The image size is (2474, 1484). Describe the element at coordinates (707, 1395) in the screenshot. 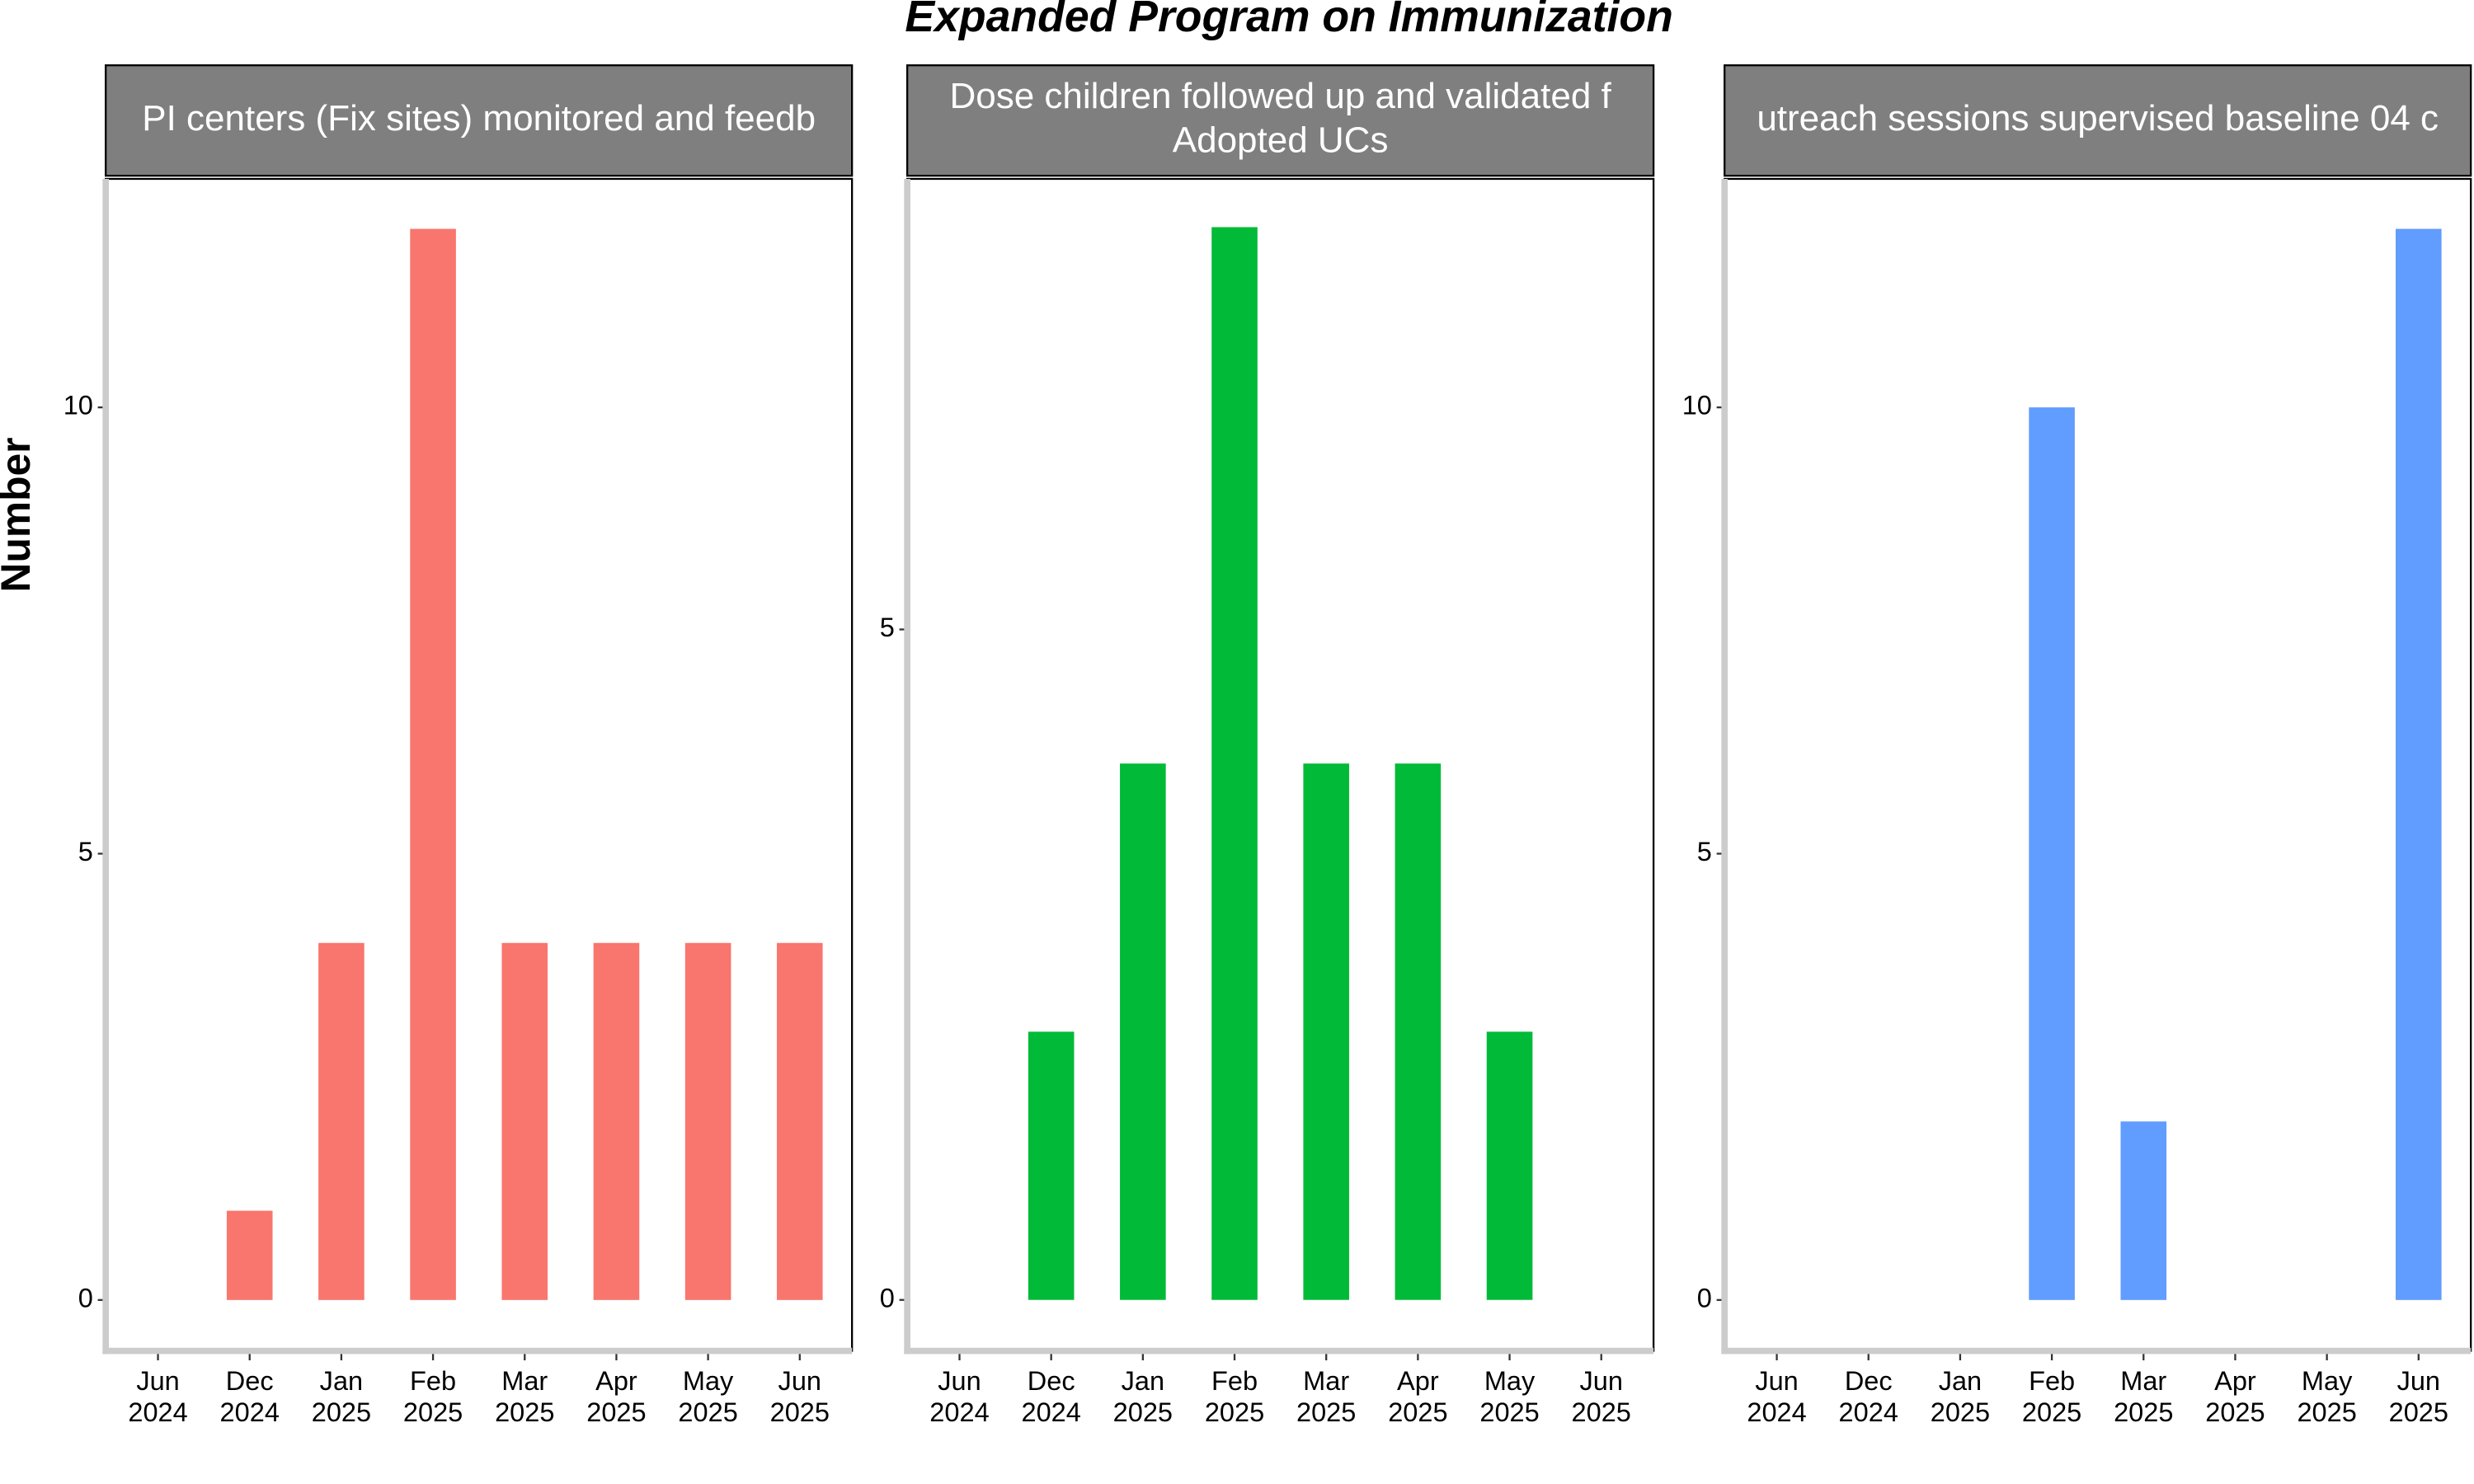

I see `x-tick-label: May 2025` at that location.